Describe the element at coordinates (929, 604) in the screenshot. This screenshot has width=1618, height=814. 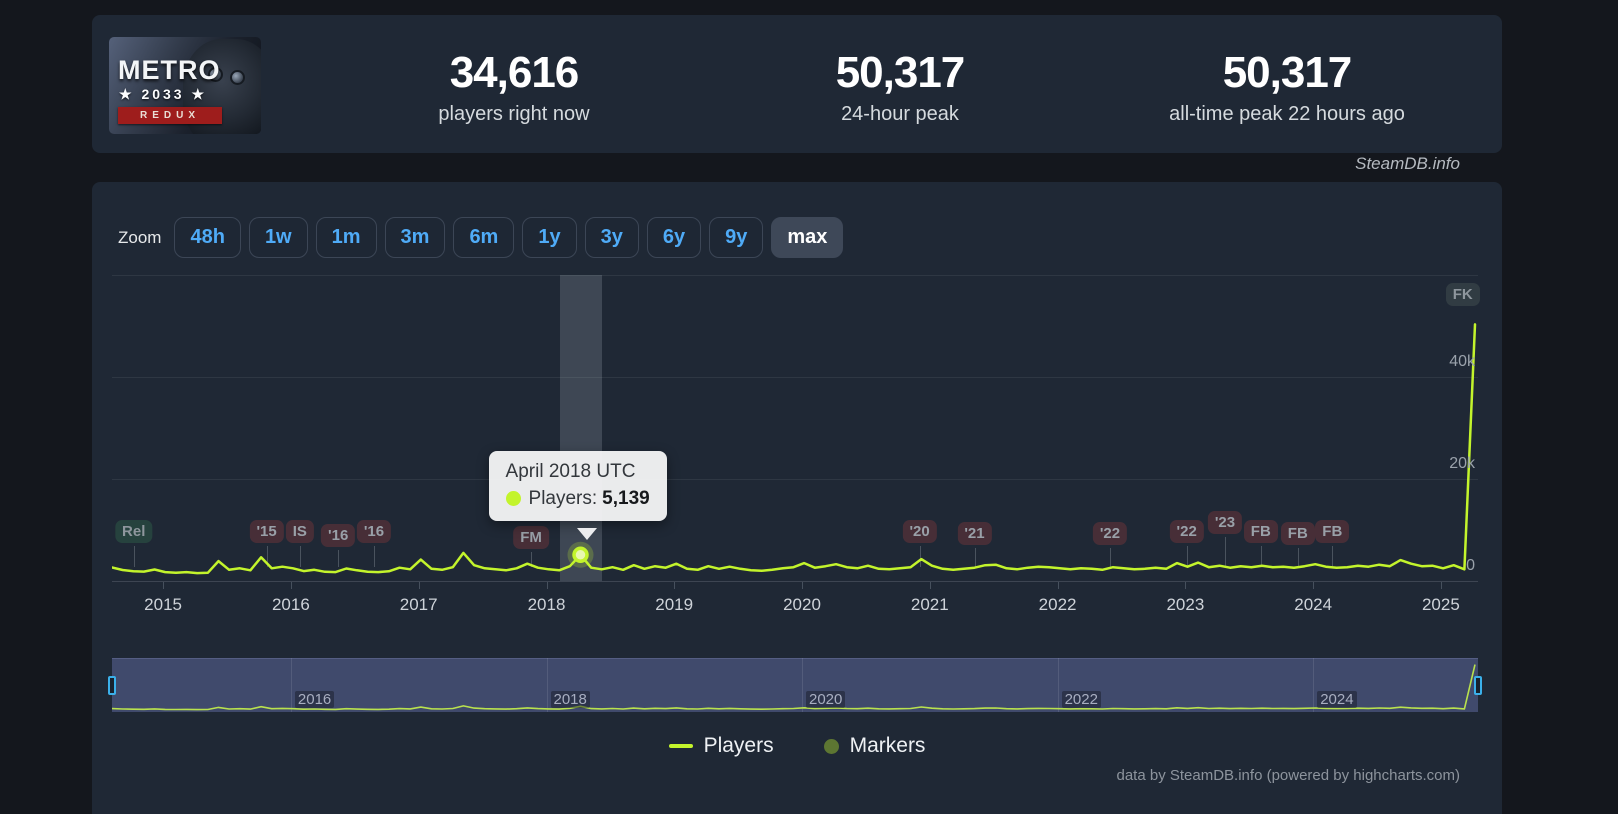
I see `x-axis-label-2021: 2021` at that location.